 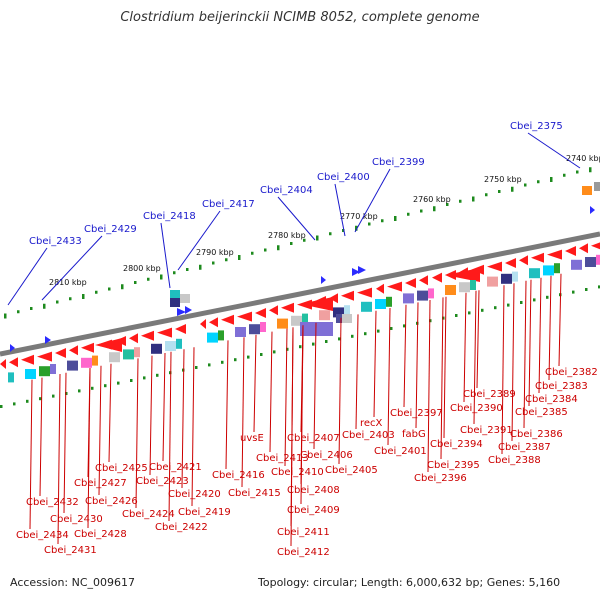 What do you see at coordinates (100, 534) in the screenshot?
I see `lower-gene-label: Cbei_2428` at bounding box center [100, 534].